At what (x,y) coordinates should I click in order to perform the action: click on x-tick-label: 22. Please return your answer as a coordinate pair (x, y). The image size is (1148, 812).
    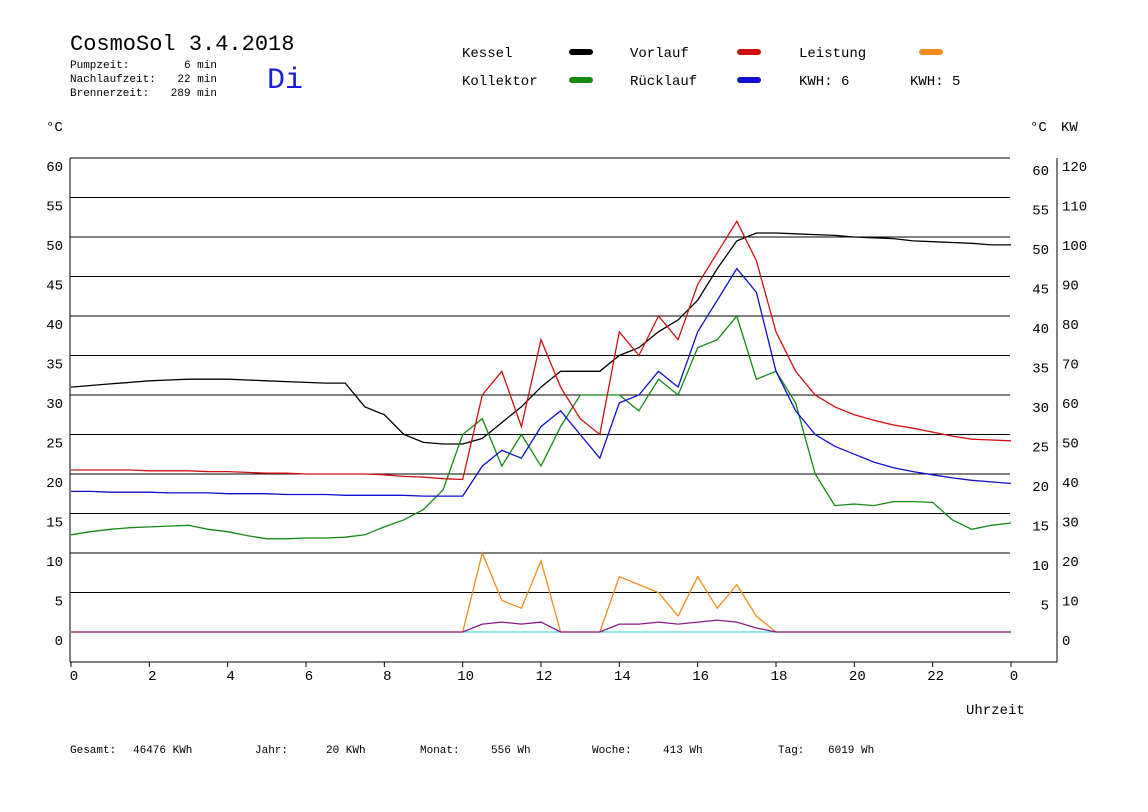
    Looking at the image, I should click on (935, 677).